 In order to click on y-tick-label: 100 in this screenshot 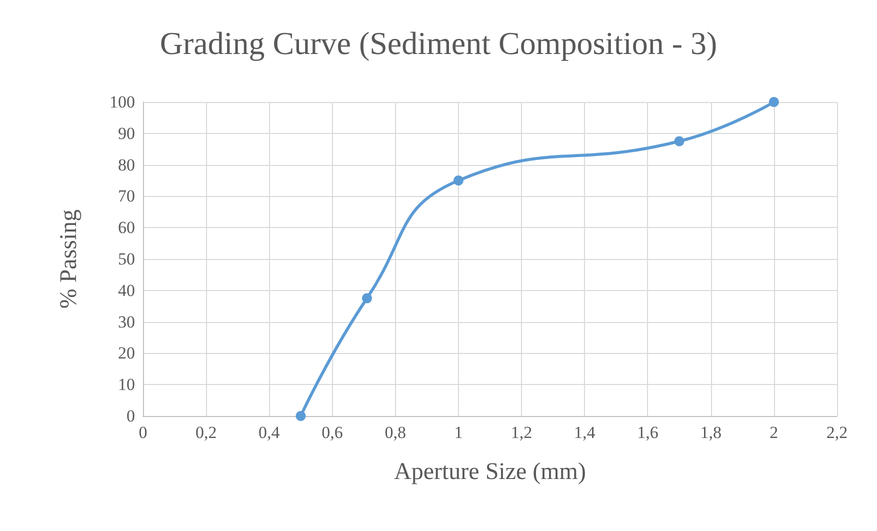, I will do `click(122, 102)`.